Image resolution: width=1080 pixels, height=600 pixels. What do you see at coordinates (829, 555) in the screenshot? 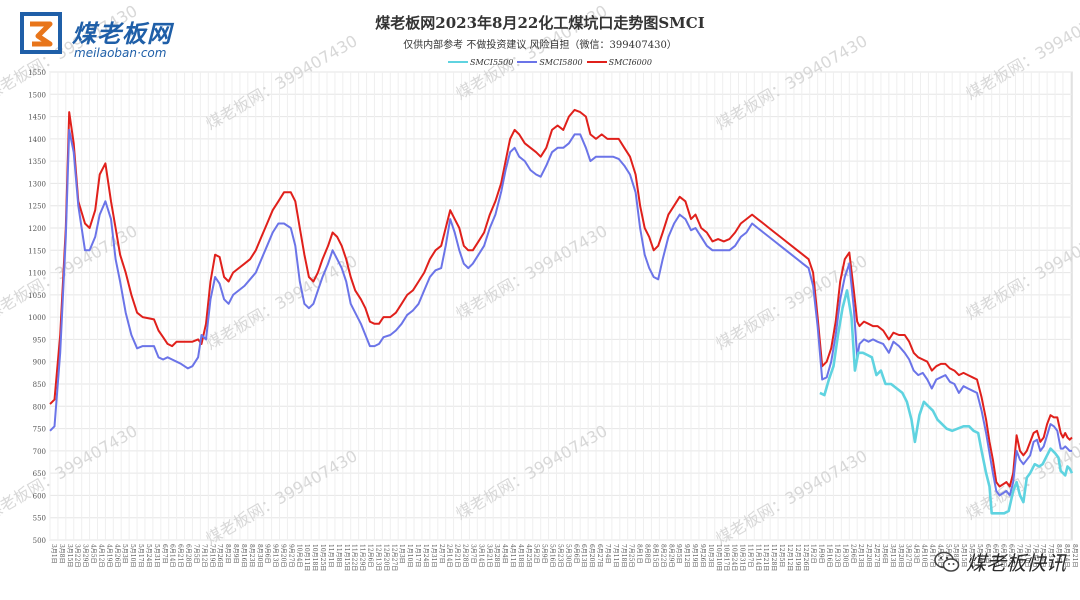
I see `x-tick-label: 1月16日` at bounding box center [829, 555].